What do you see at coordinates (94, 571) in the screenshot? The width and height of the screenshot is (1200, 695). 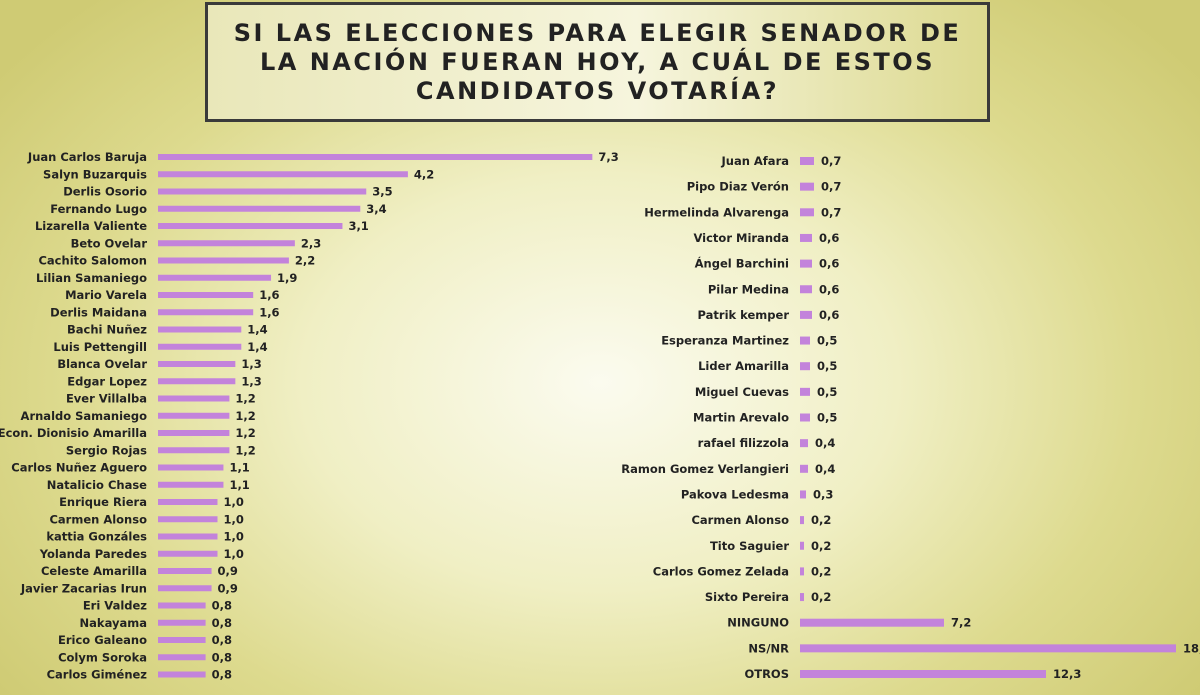 I see `category-label: Celeste Amarilla` at bounding box center [94, 571].